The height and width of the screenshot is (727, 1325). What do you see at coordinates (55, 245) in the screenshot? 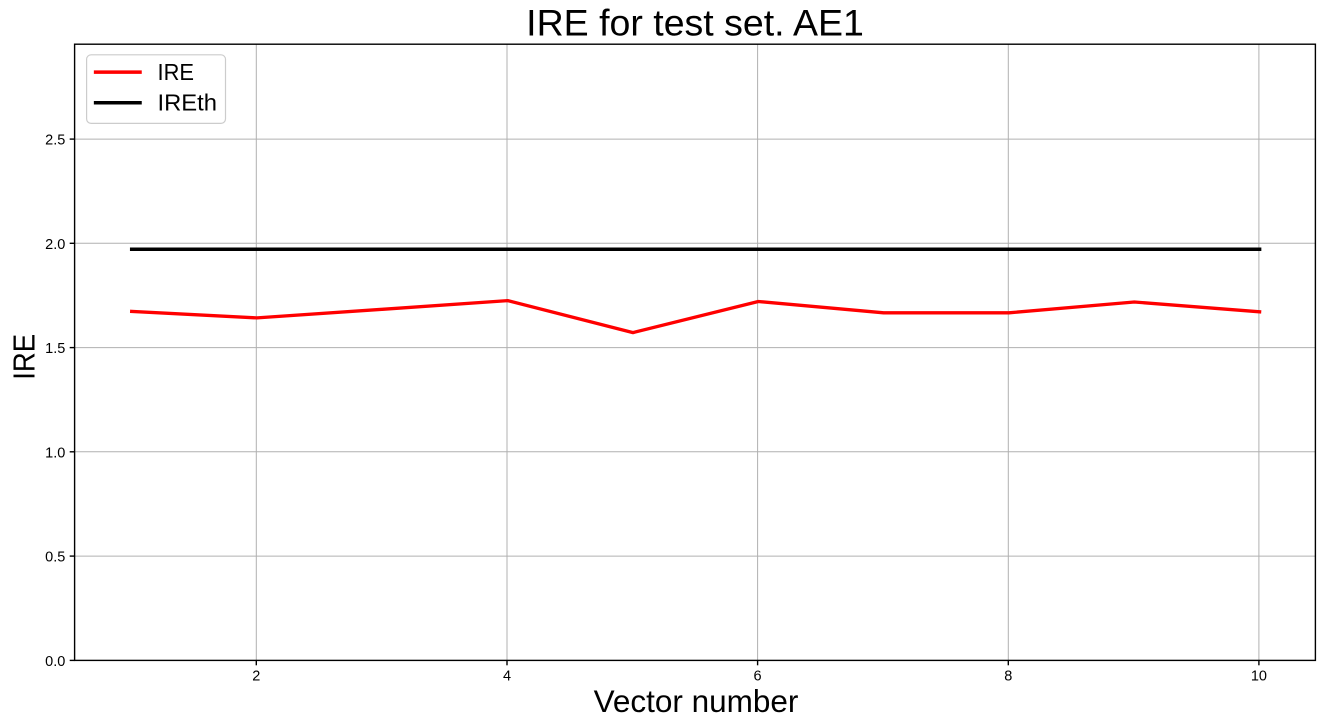
I see `svg-text: 2.0` at bounding box center [55, 245].